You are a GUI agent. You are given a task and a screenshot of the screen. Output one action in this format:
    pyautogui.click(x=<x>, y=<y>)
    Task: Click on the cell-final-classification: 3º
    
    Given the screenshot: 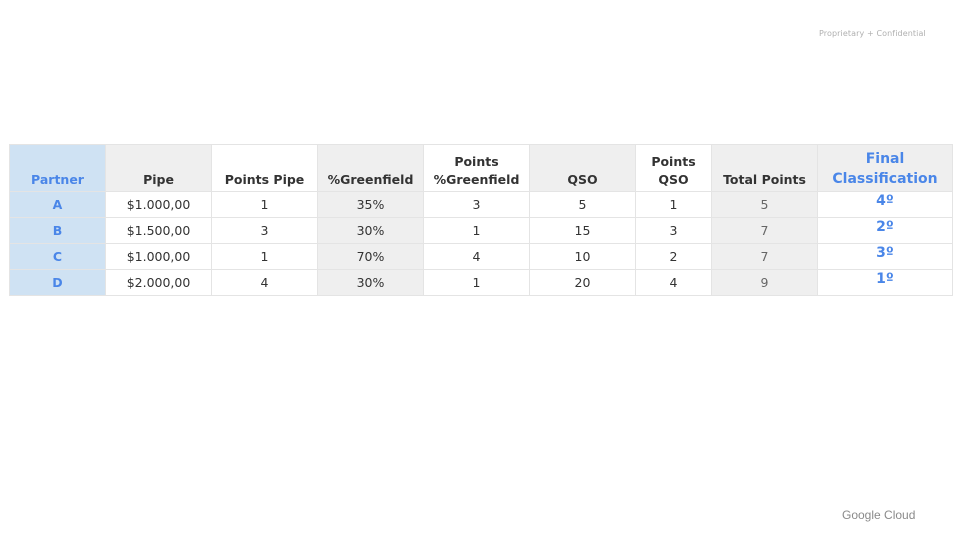 What is the action you would take?
    pyautogui.click(x=885, y=256)
    